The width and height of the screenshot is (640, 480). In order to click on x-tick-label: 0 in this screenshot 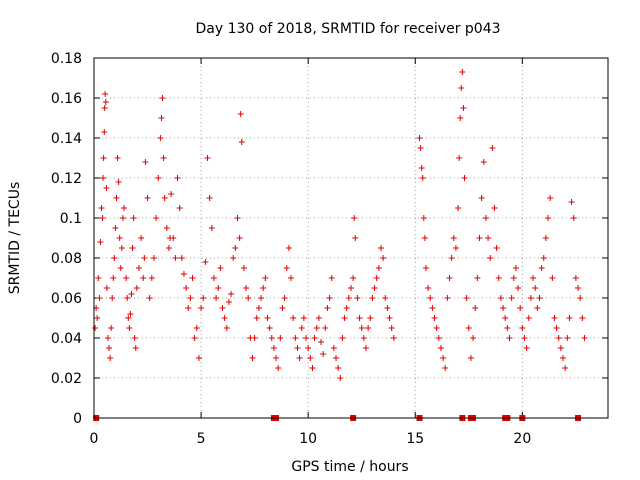, I will do `click(94, 439)`.